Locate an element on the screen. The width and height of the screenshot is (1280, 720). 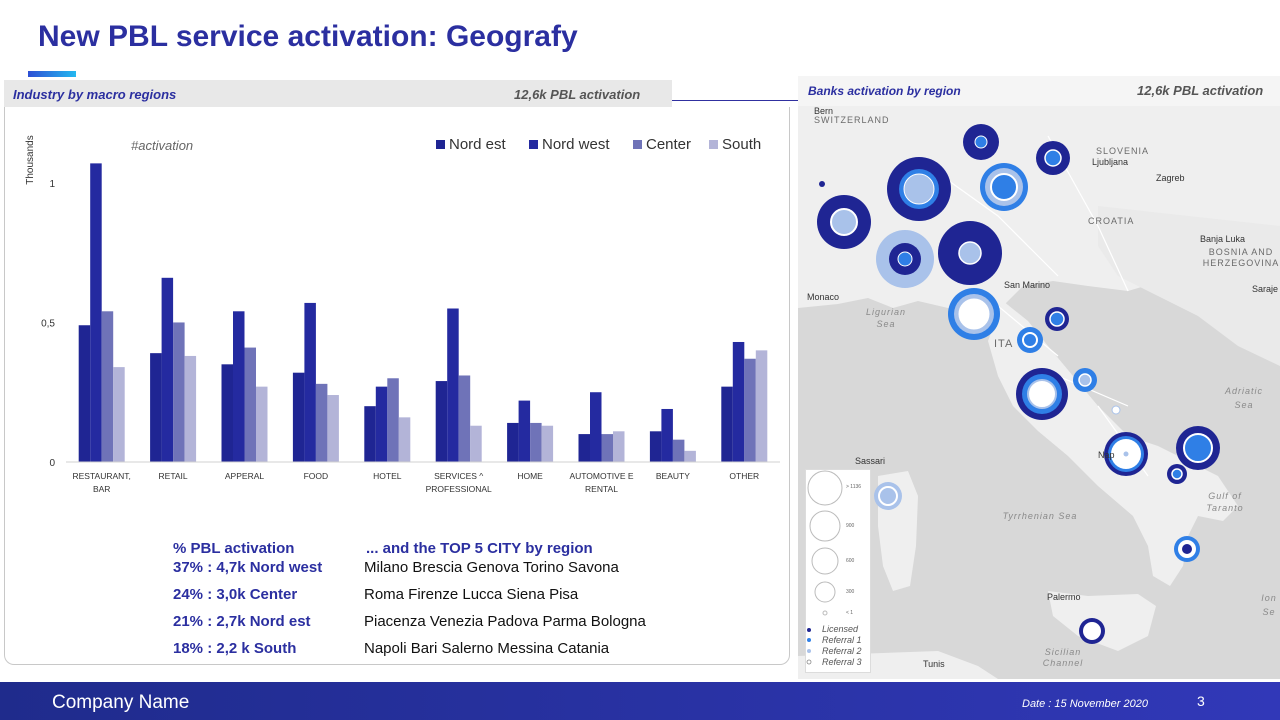
bubble-umbria-inner is located at coordinates (1030, 340).